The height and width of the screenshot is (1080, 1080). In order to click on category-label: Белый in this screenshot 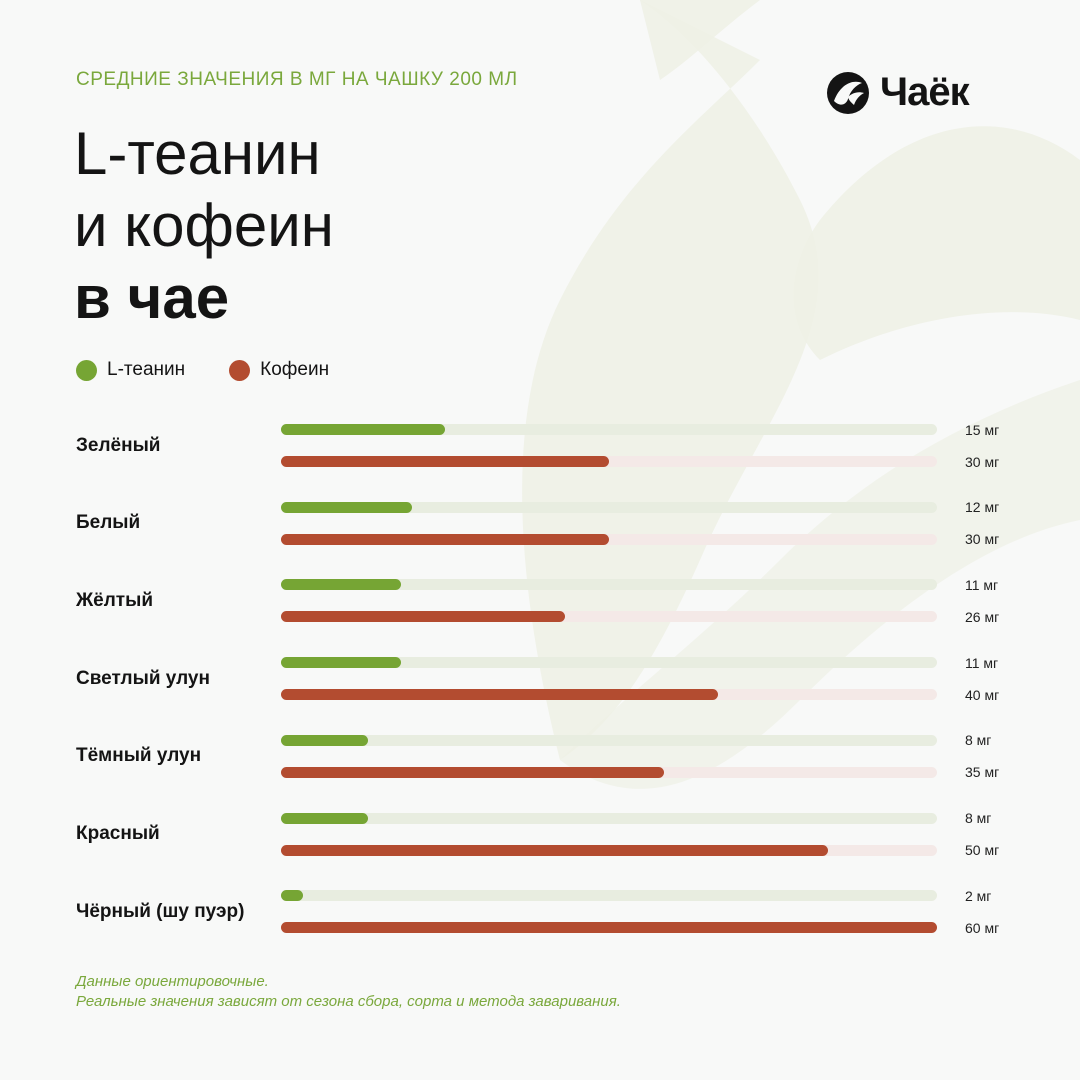, I will do `click(108, 523)`.